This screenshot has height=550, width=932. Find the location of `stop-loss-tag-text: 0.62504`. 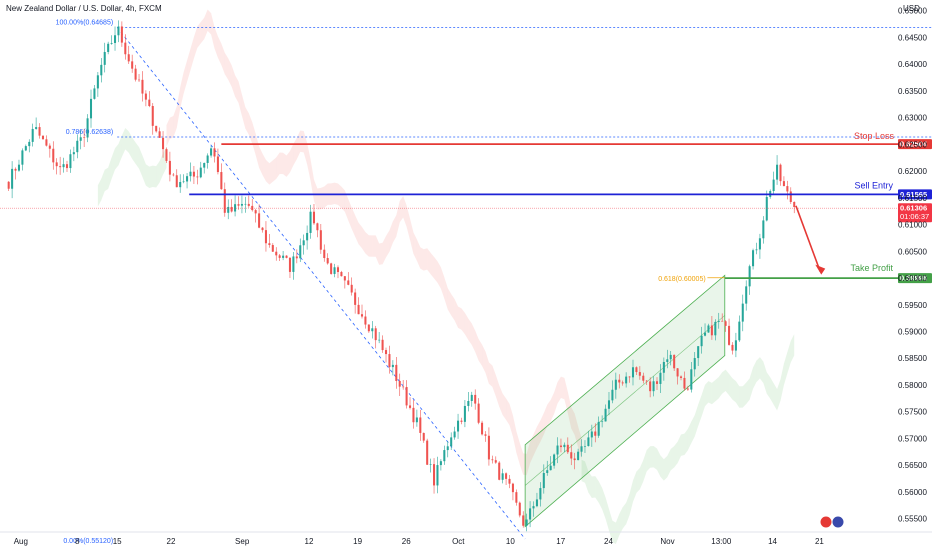

stop-loss-tag-text: 0.62504 is located at coordinates (914, 144).